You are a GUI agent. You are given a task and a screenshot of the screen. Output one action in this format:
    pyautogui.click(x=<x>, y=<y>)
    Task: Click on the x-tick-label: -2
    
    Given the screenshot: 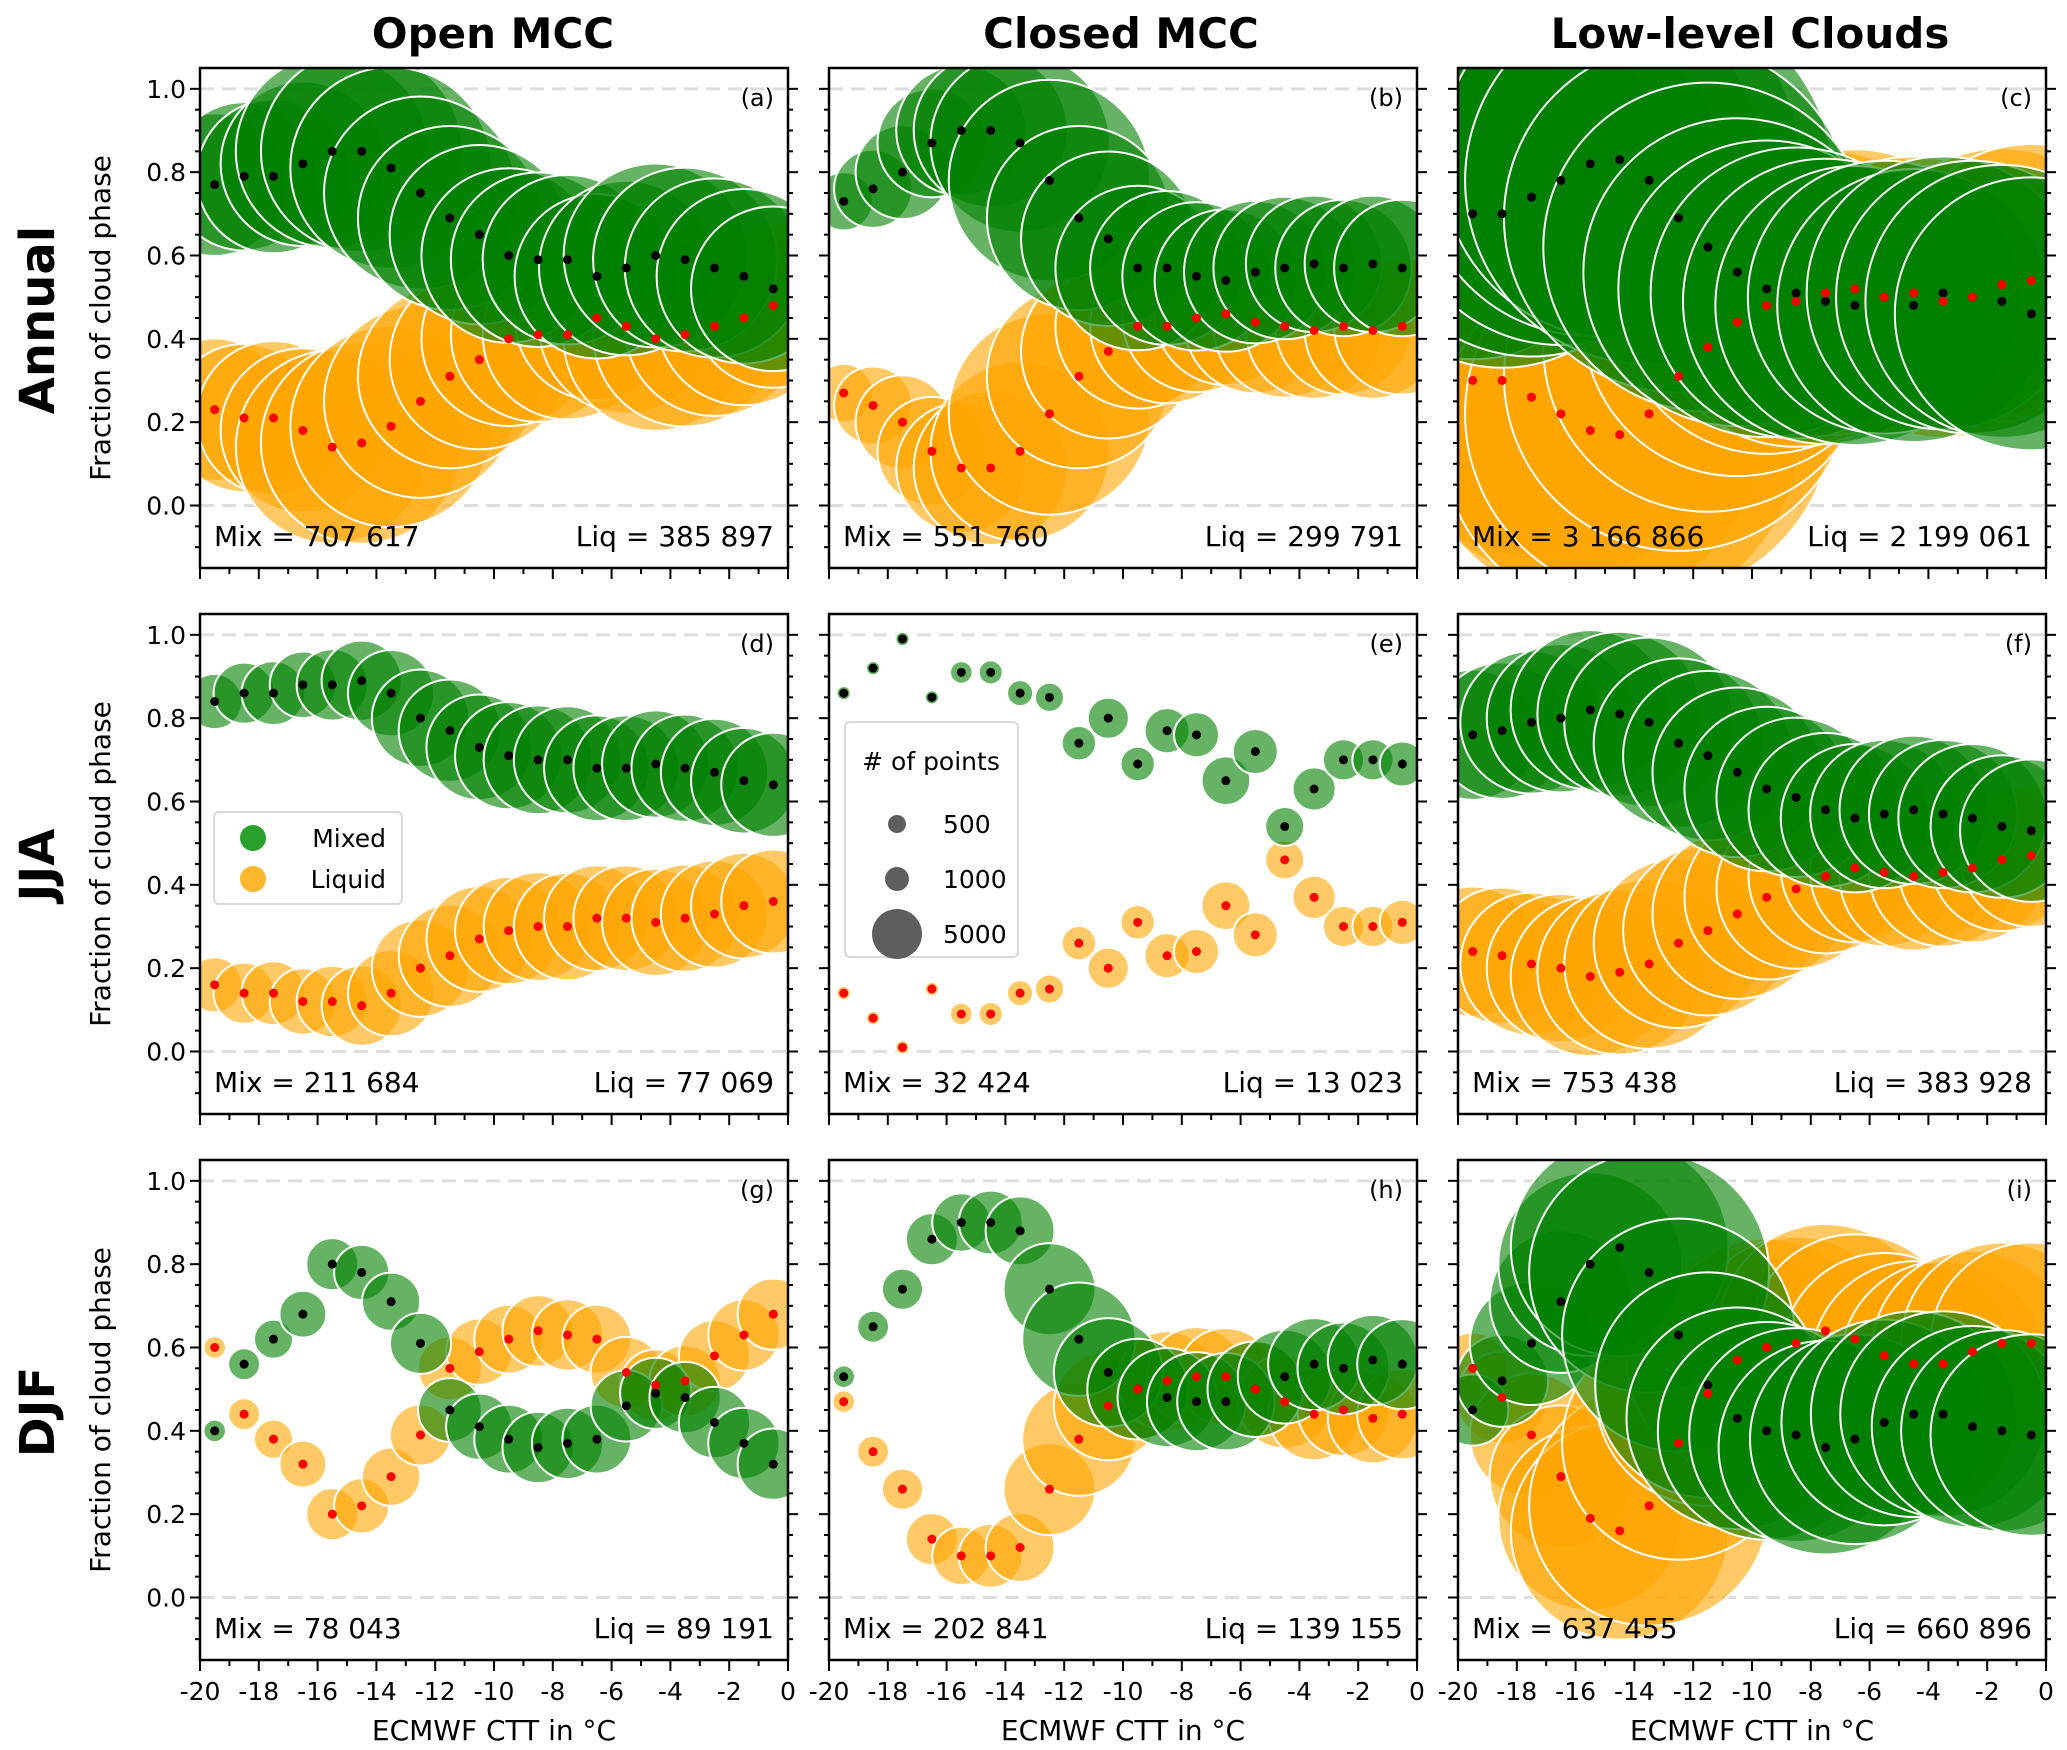 What is the action you would take?
    pyautogui.click(x=729, y=1691)
    